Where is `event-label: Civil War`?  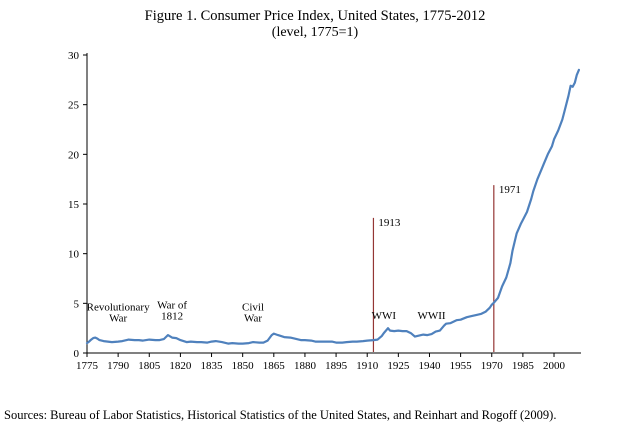 event-label: Civil War is located at coordinates (253, 312).